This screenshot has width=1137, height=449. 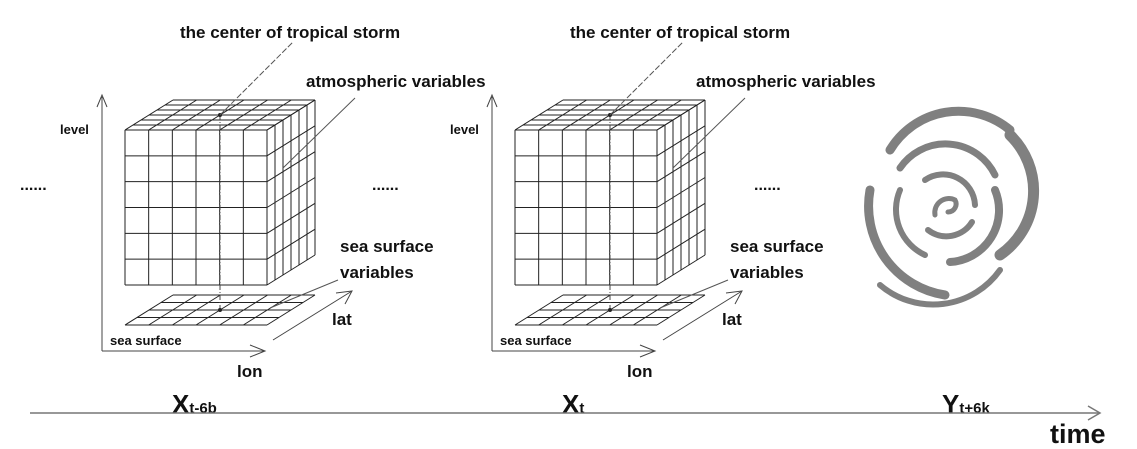 I want to click on input-label: Xt, so click(x=573, y=404).